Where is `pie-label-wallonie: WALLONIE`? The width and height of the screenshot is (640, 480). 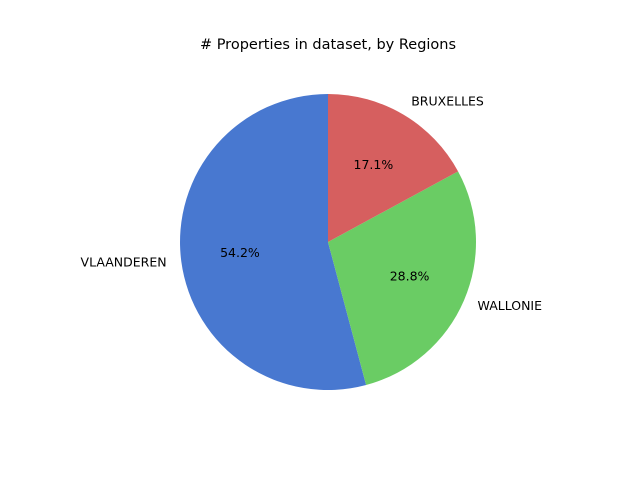 pie-label-wallonie: WALLONIE is located at coordinates (510, 305).